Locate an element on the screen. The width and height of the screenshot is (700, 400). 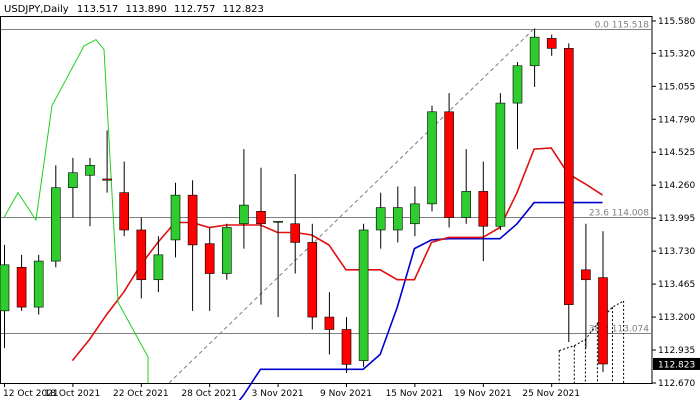
y-tick-label-10: 115.320 is located at coordinates (676, 54).